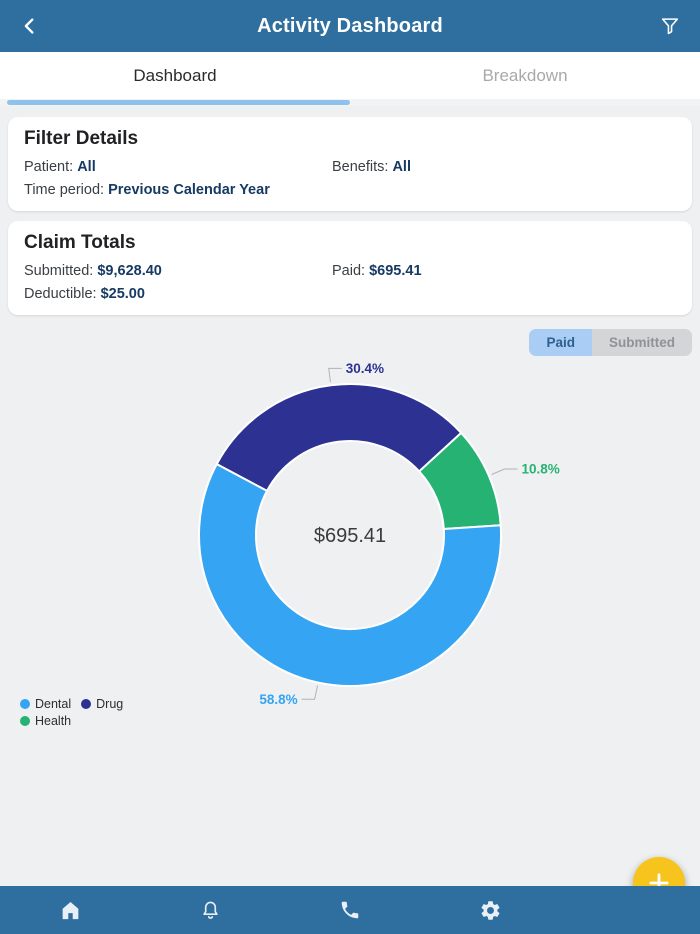  Describe the element at coordinates (53, 704) in the screenshot. I see `legend-label: Dental` at that location.